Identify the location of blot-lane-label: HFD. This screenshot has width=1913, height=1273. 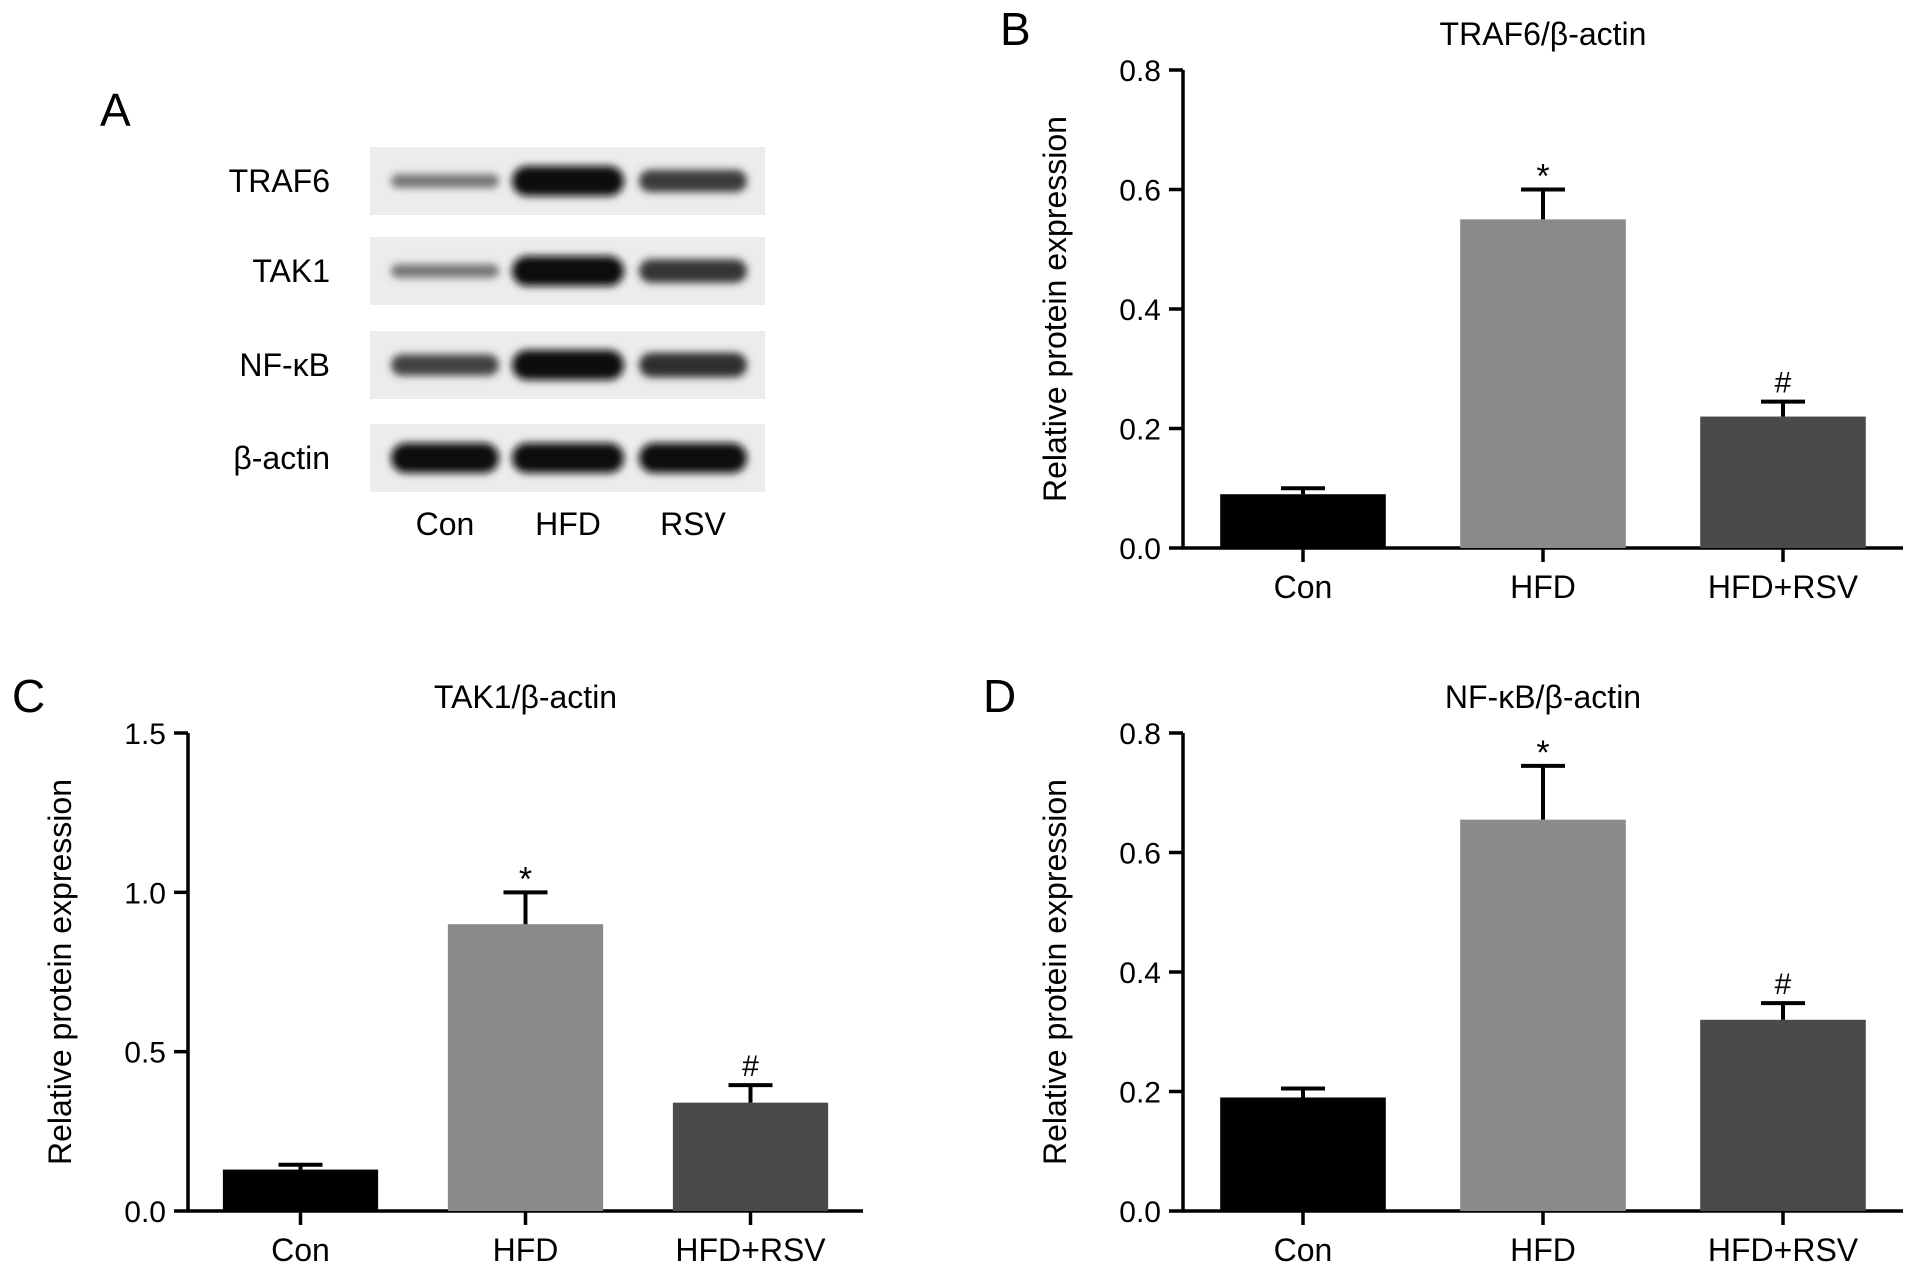
(568, 524).